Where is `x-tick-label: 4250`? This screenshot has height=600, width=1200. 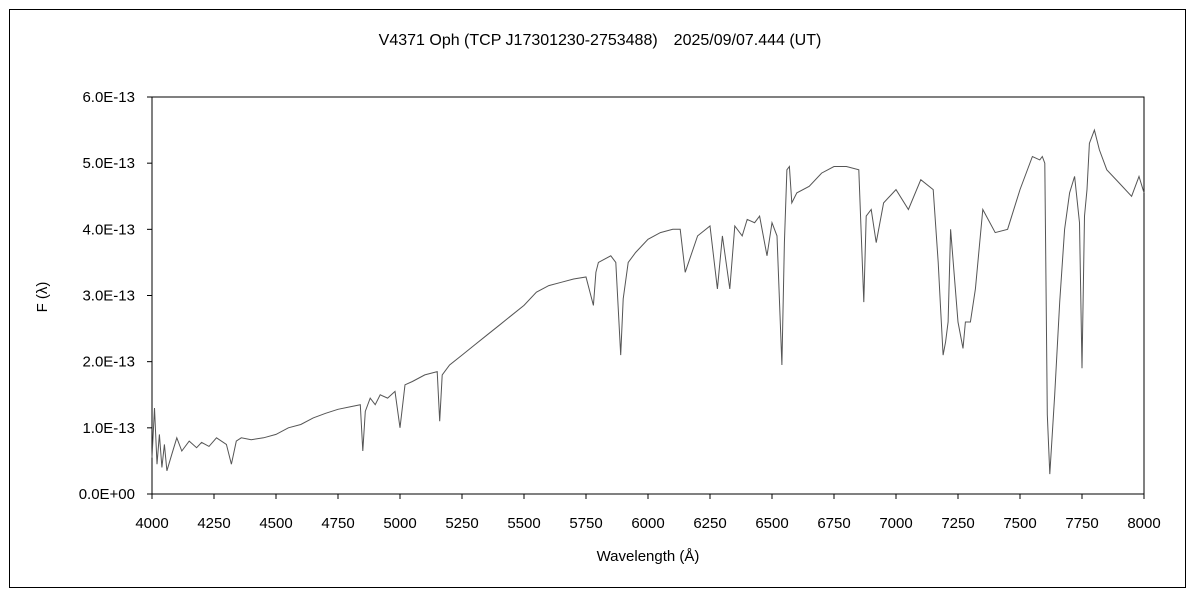
x-tick-label: 4250 is located at coordinates (213, 523).